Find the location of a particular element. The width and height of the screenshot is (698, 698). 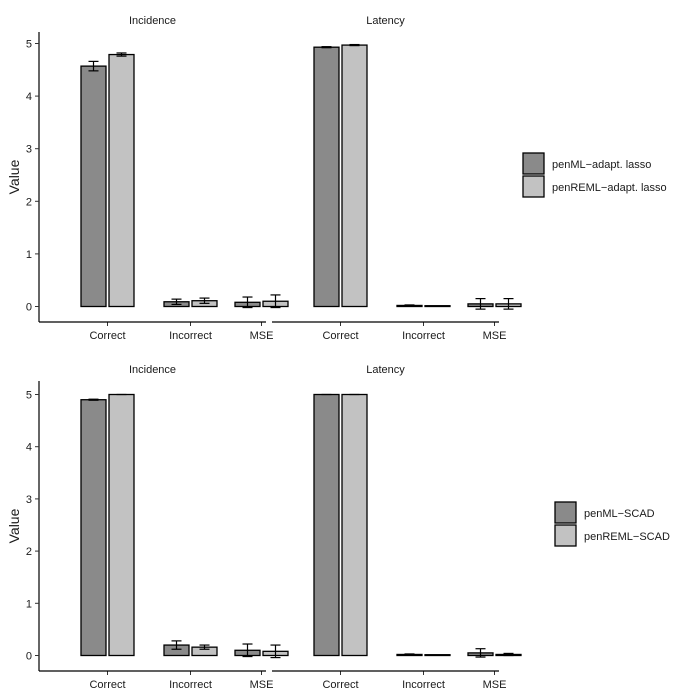

legend-label-0: penML−SCAD is located at coordinates (619, 514).